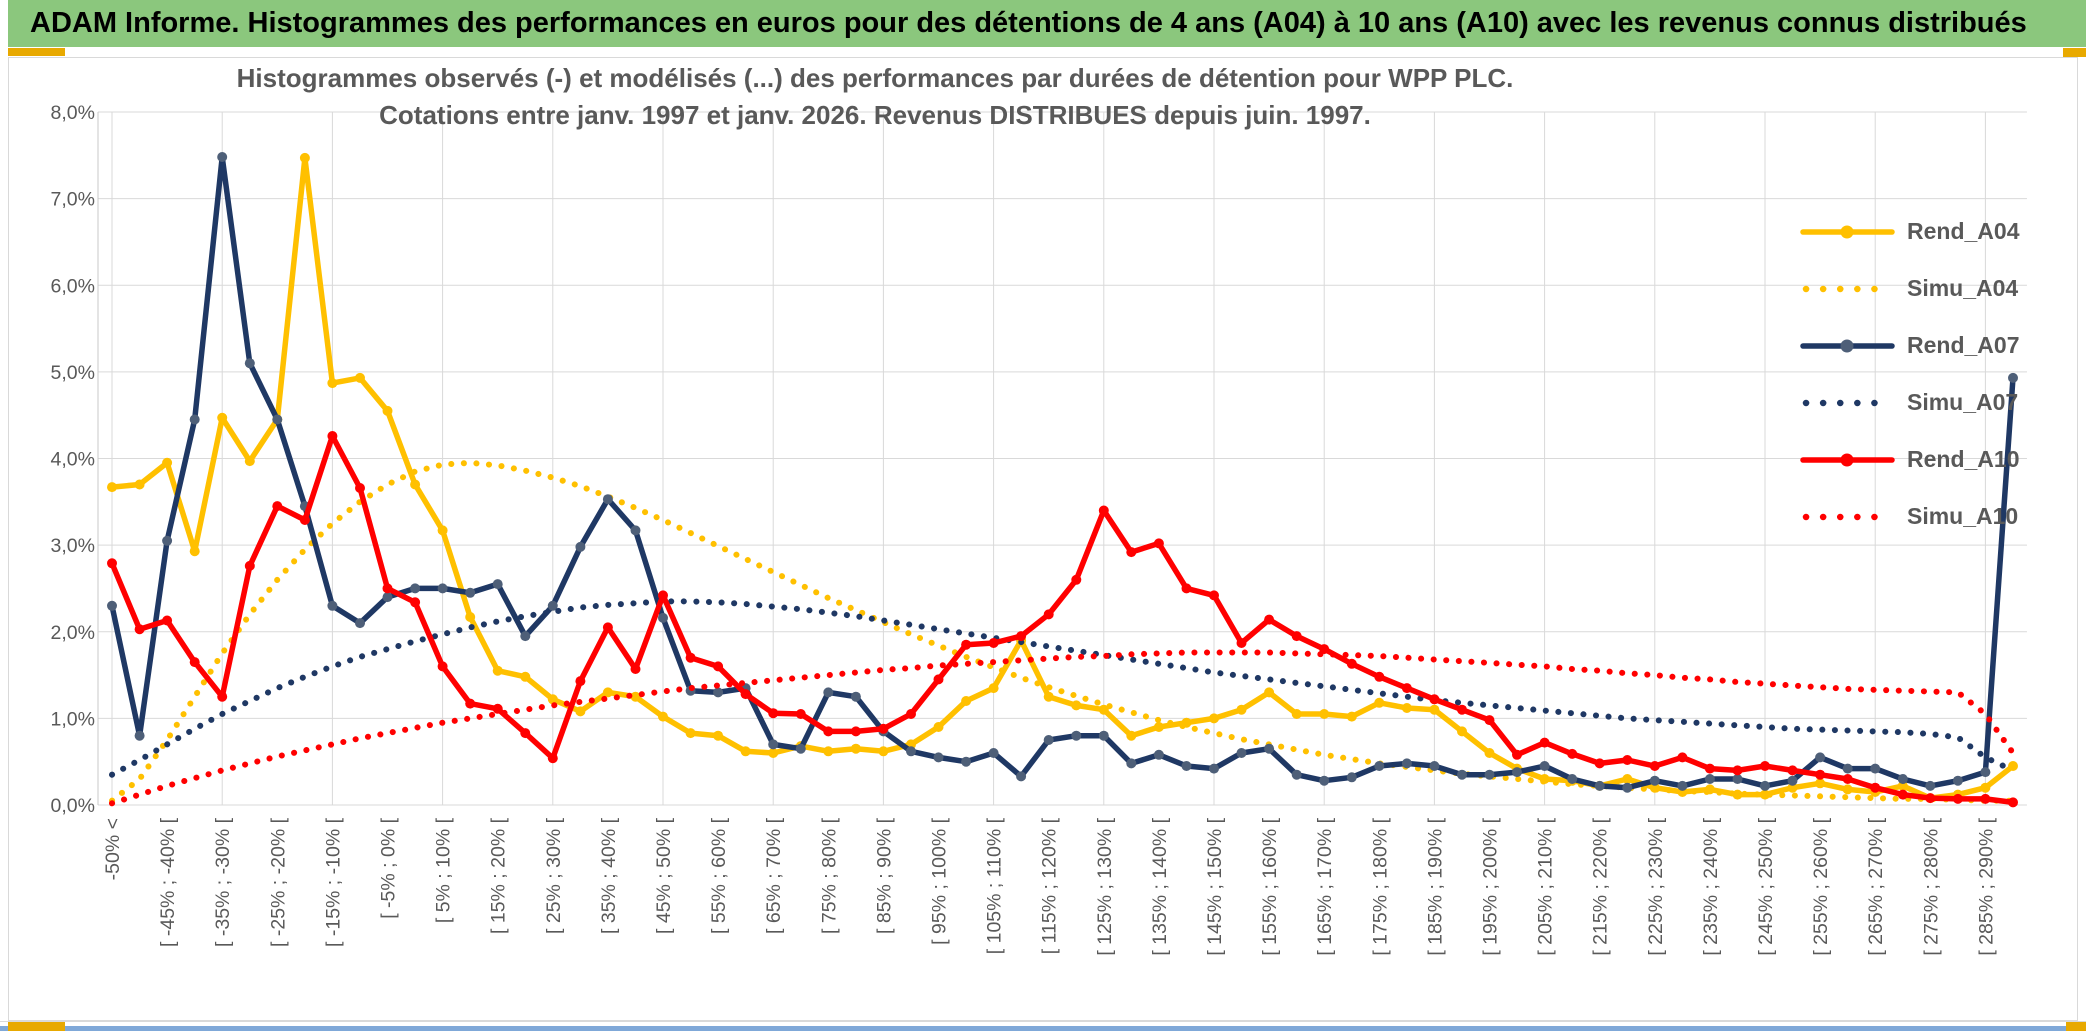  What do you see at coordinates (499, 875) in the screenshot?
I see `x-tick-label-7: [ 15% ; 20% [` at bounding box center [499, 875].